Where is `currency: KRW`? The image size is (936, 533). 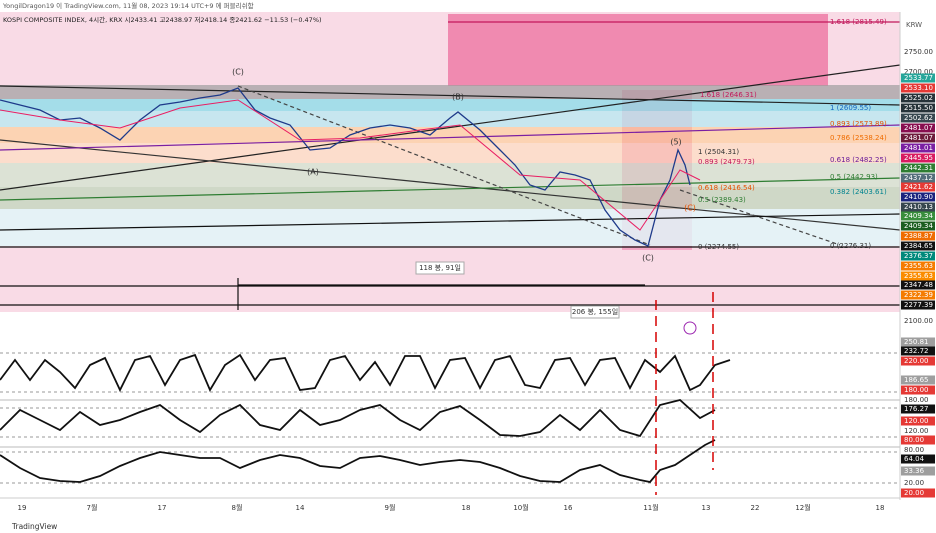
currency: KRW is located at coordinates (914, 25).